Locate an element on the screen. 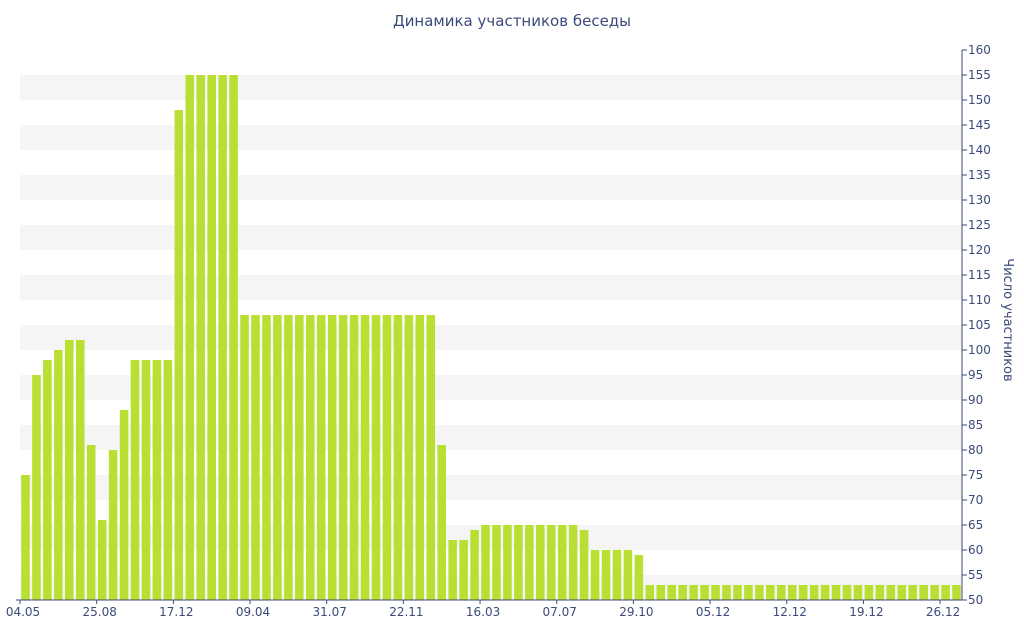  y-tick-label: 100 is located at coordinates (979, 350).